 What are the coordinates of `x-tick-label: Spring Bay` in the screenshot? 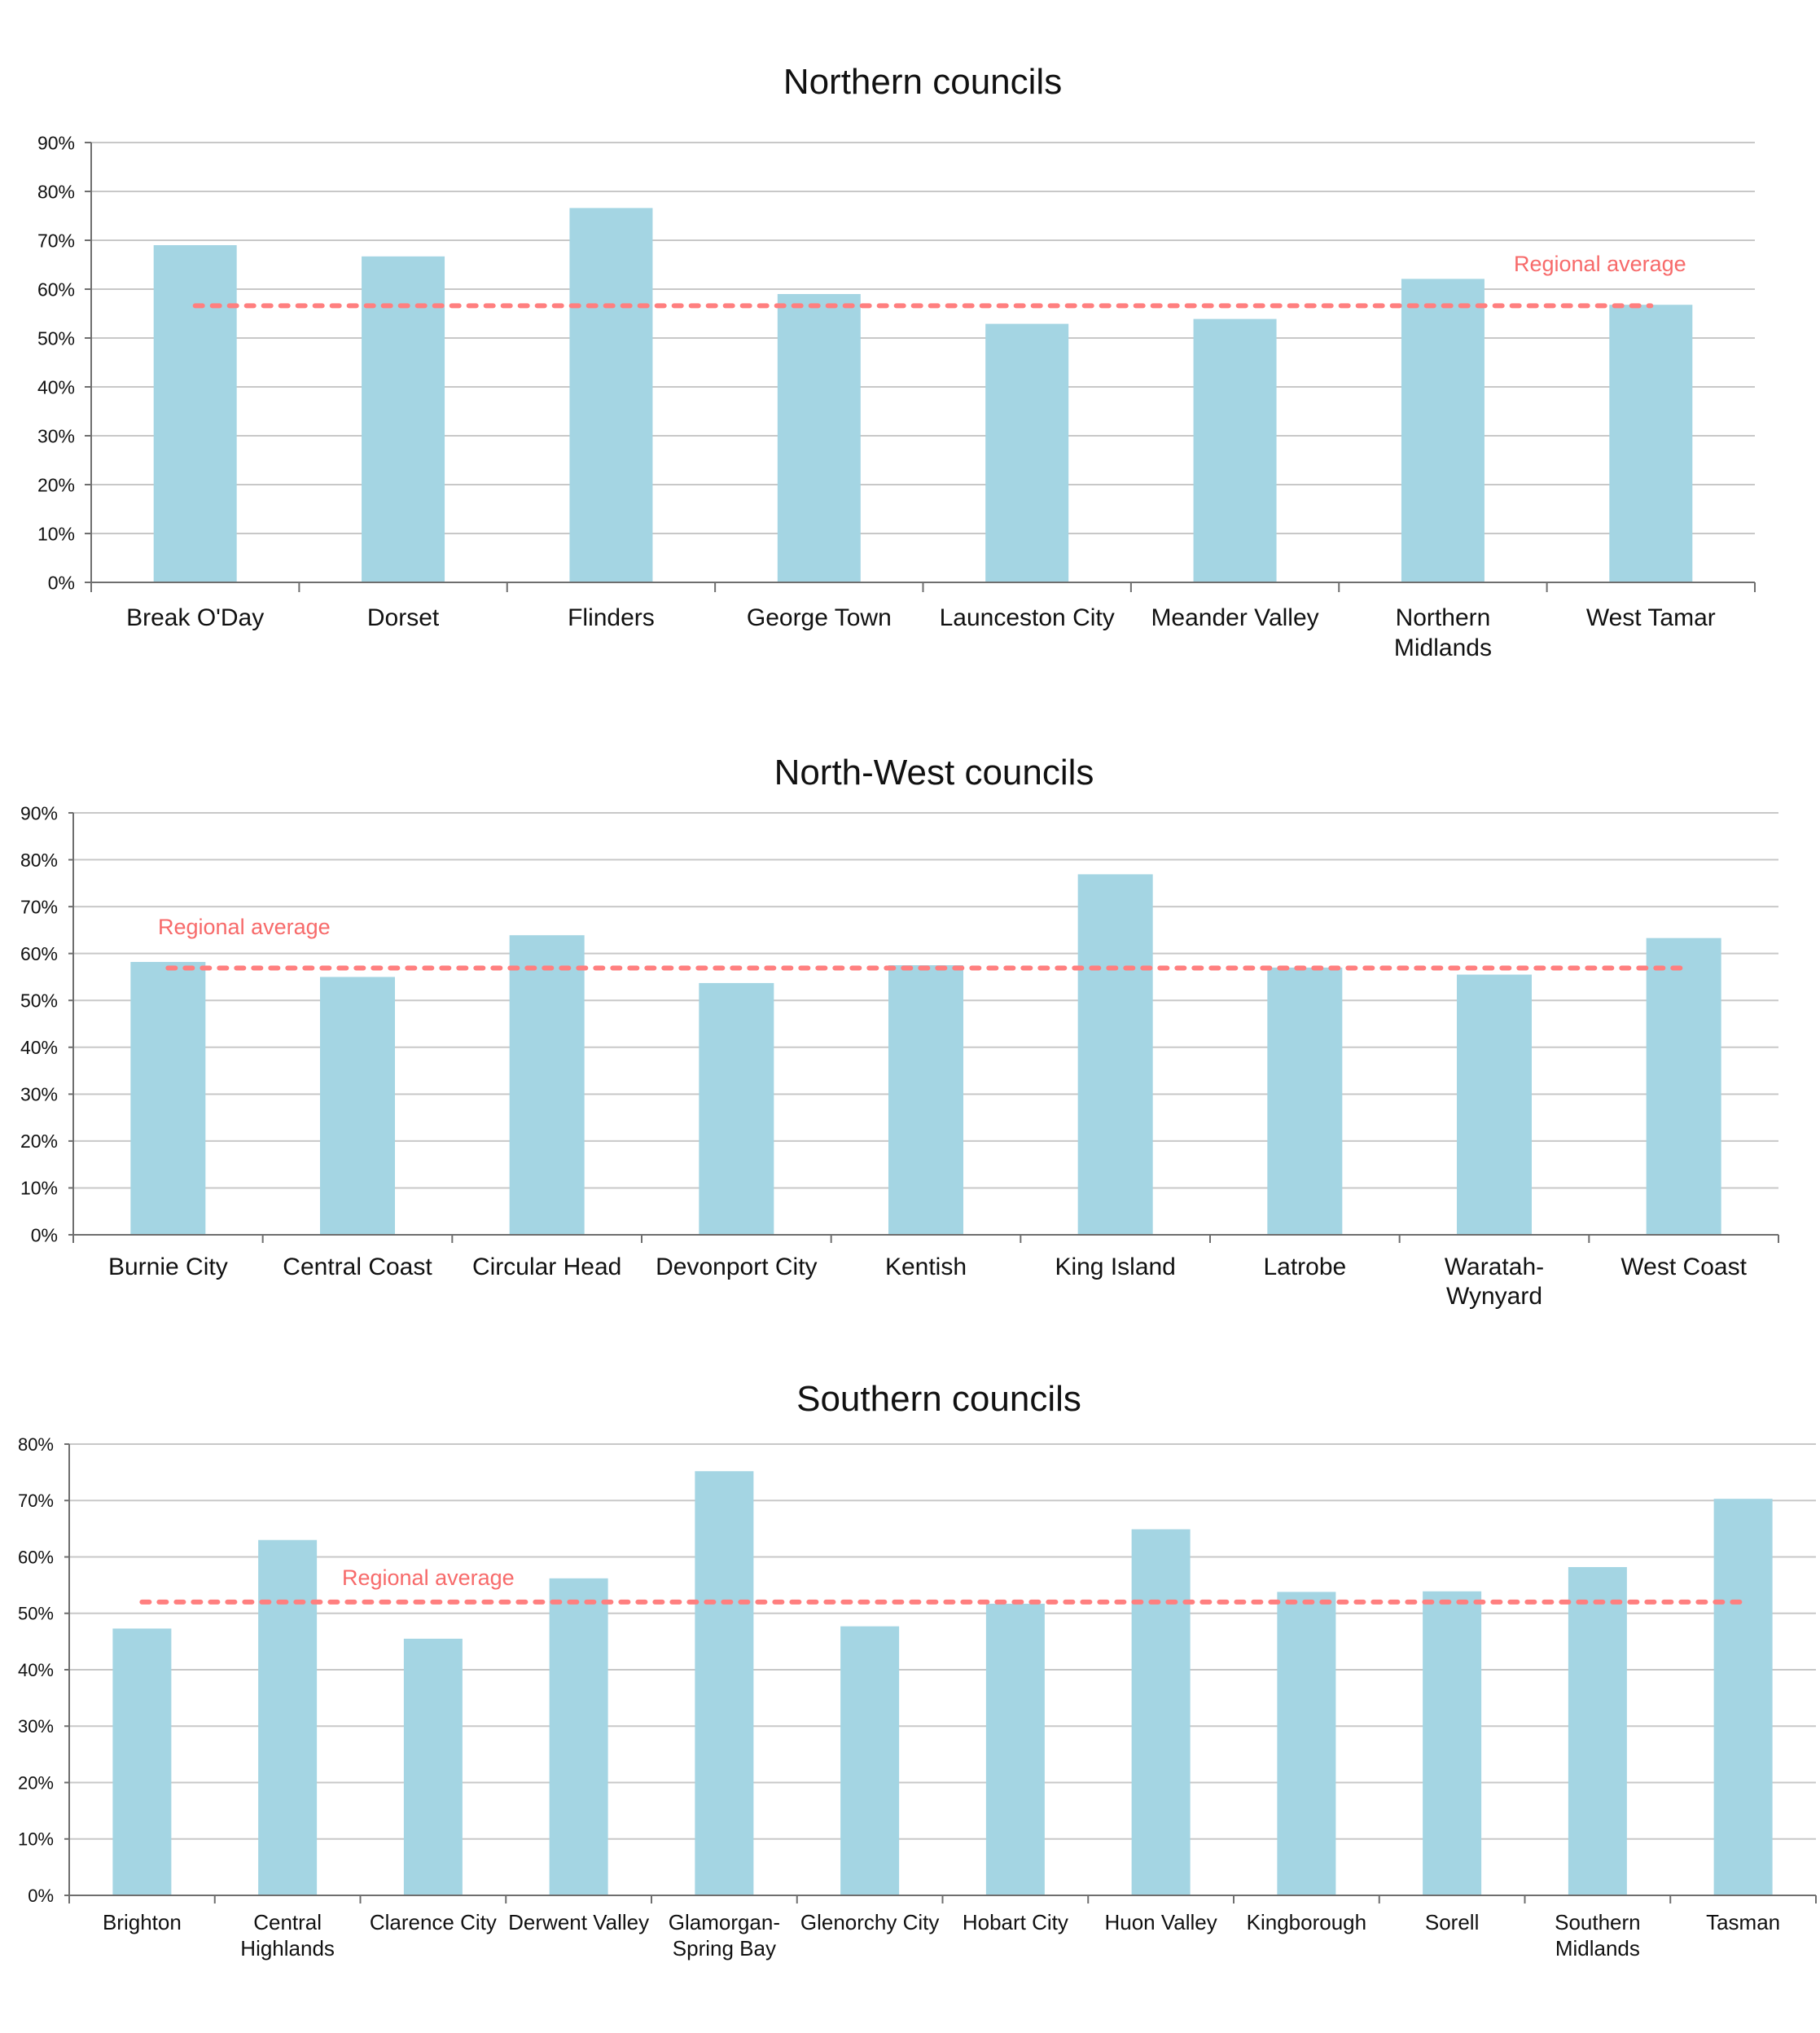 It's located at (724, 1949).